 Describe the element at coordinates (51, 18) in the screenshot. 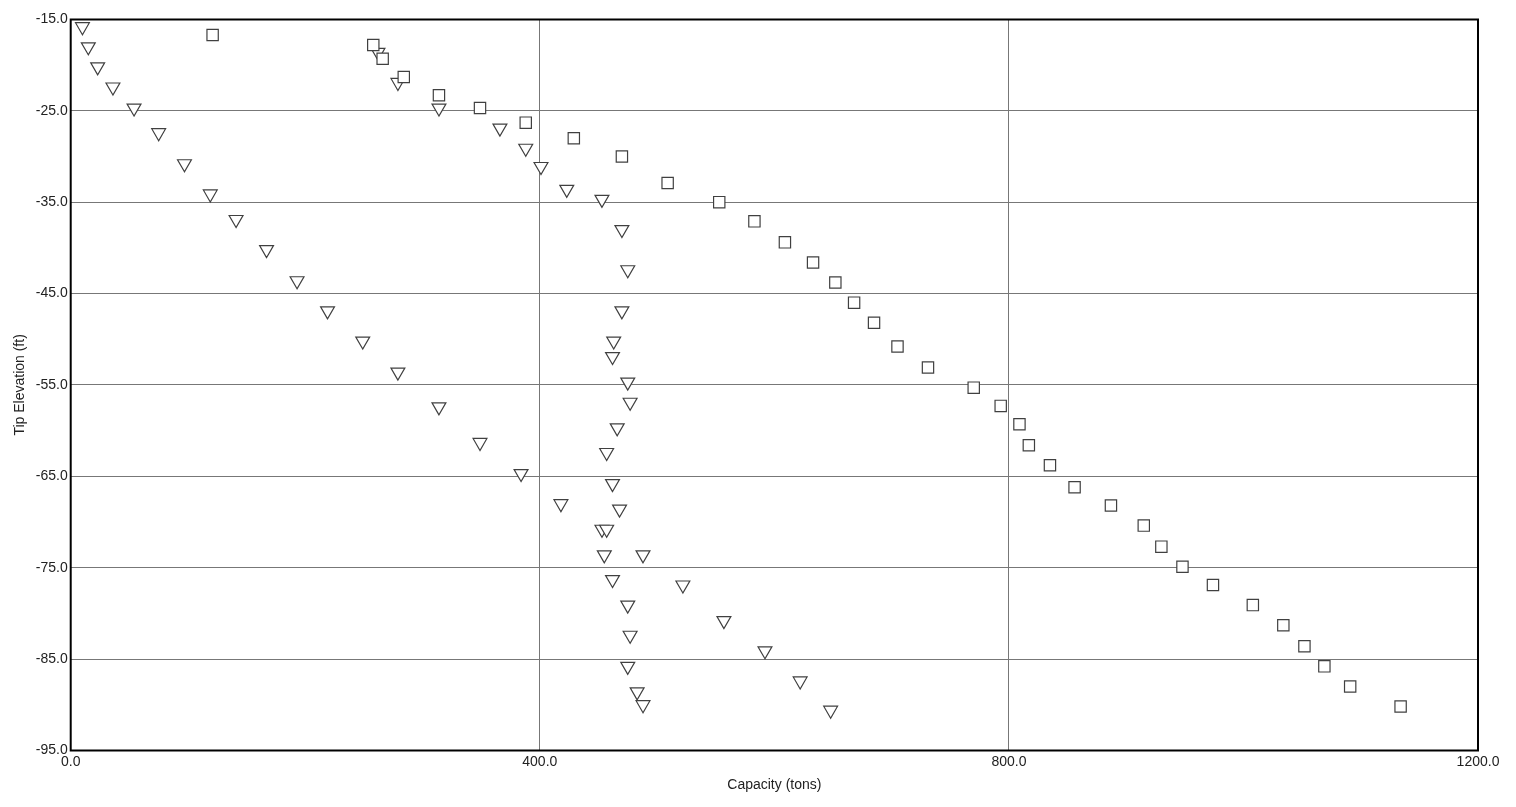

I see `y-tick-label: -15.0` at that location.